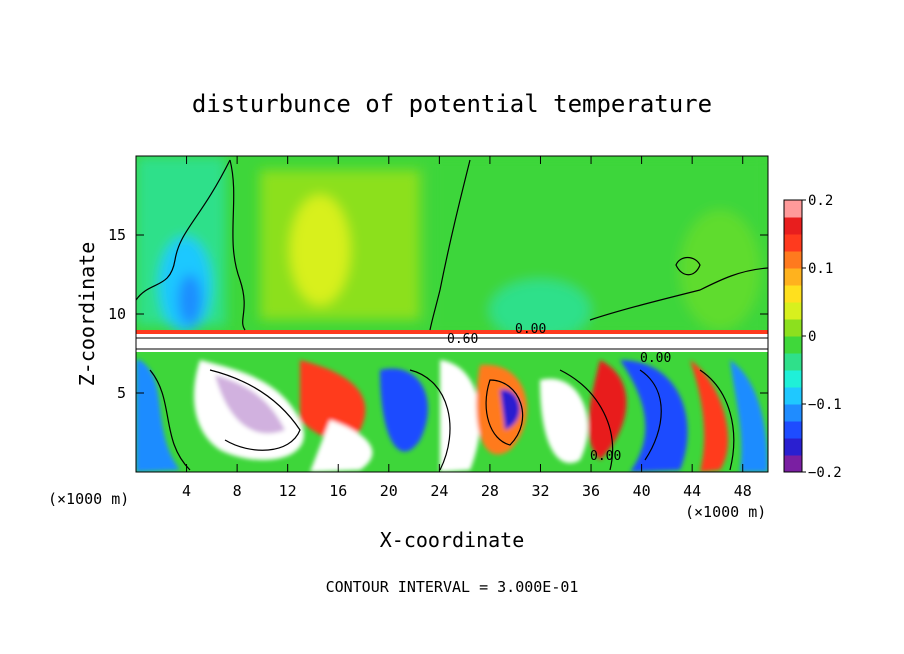 This screenshot has height=654, width=904. I want to click on x-unit-label-left: (×1000 m), so click(88, 499).